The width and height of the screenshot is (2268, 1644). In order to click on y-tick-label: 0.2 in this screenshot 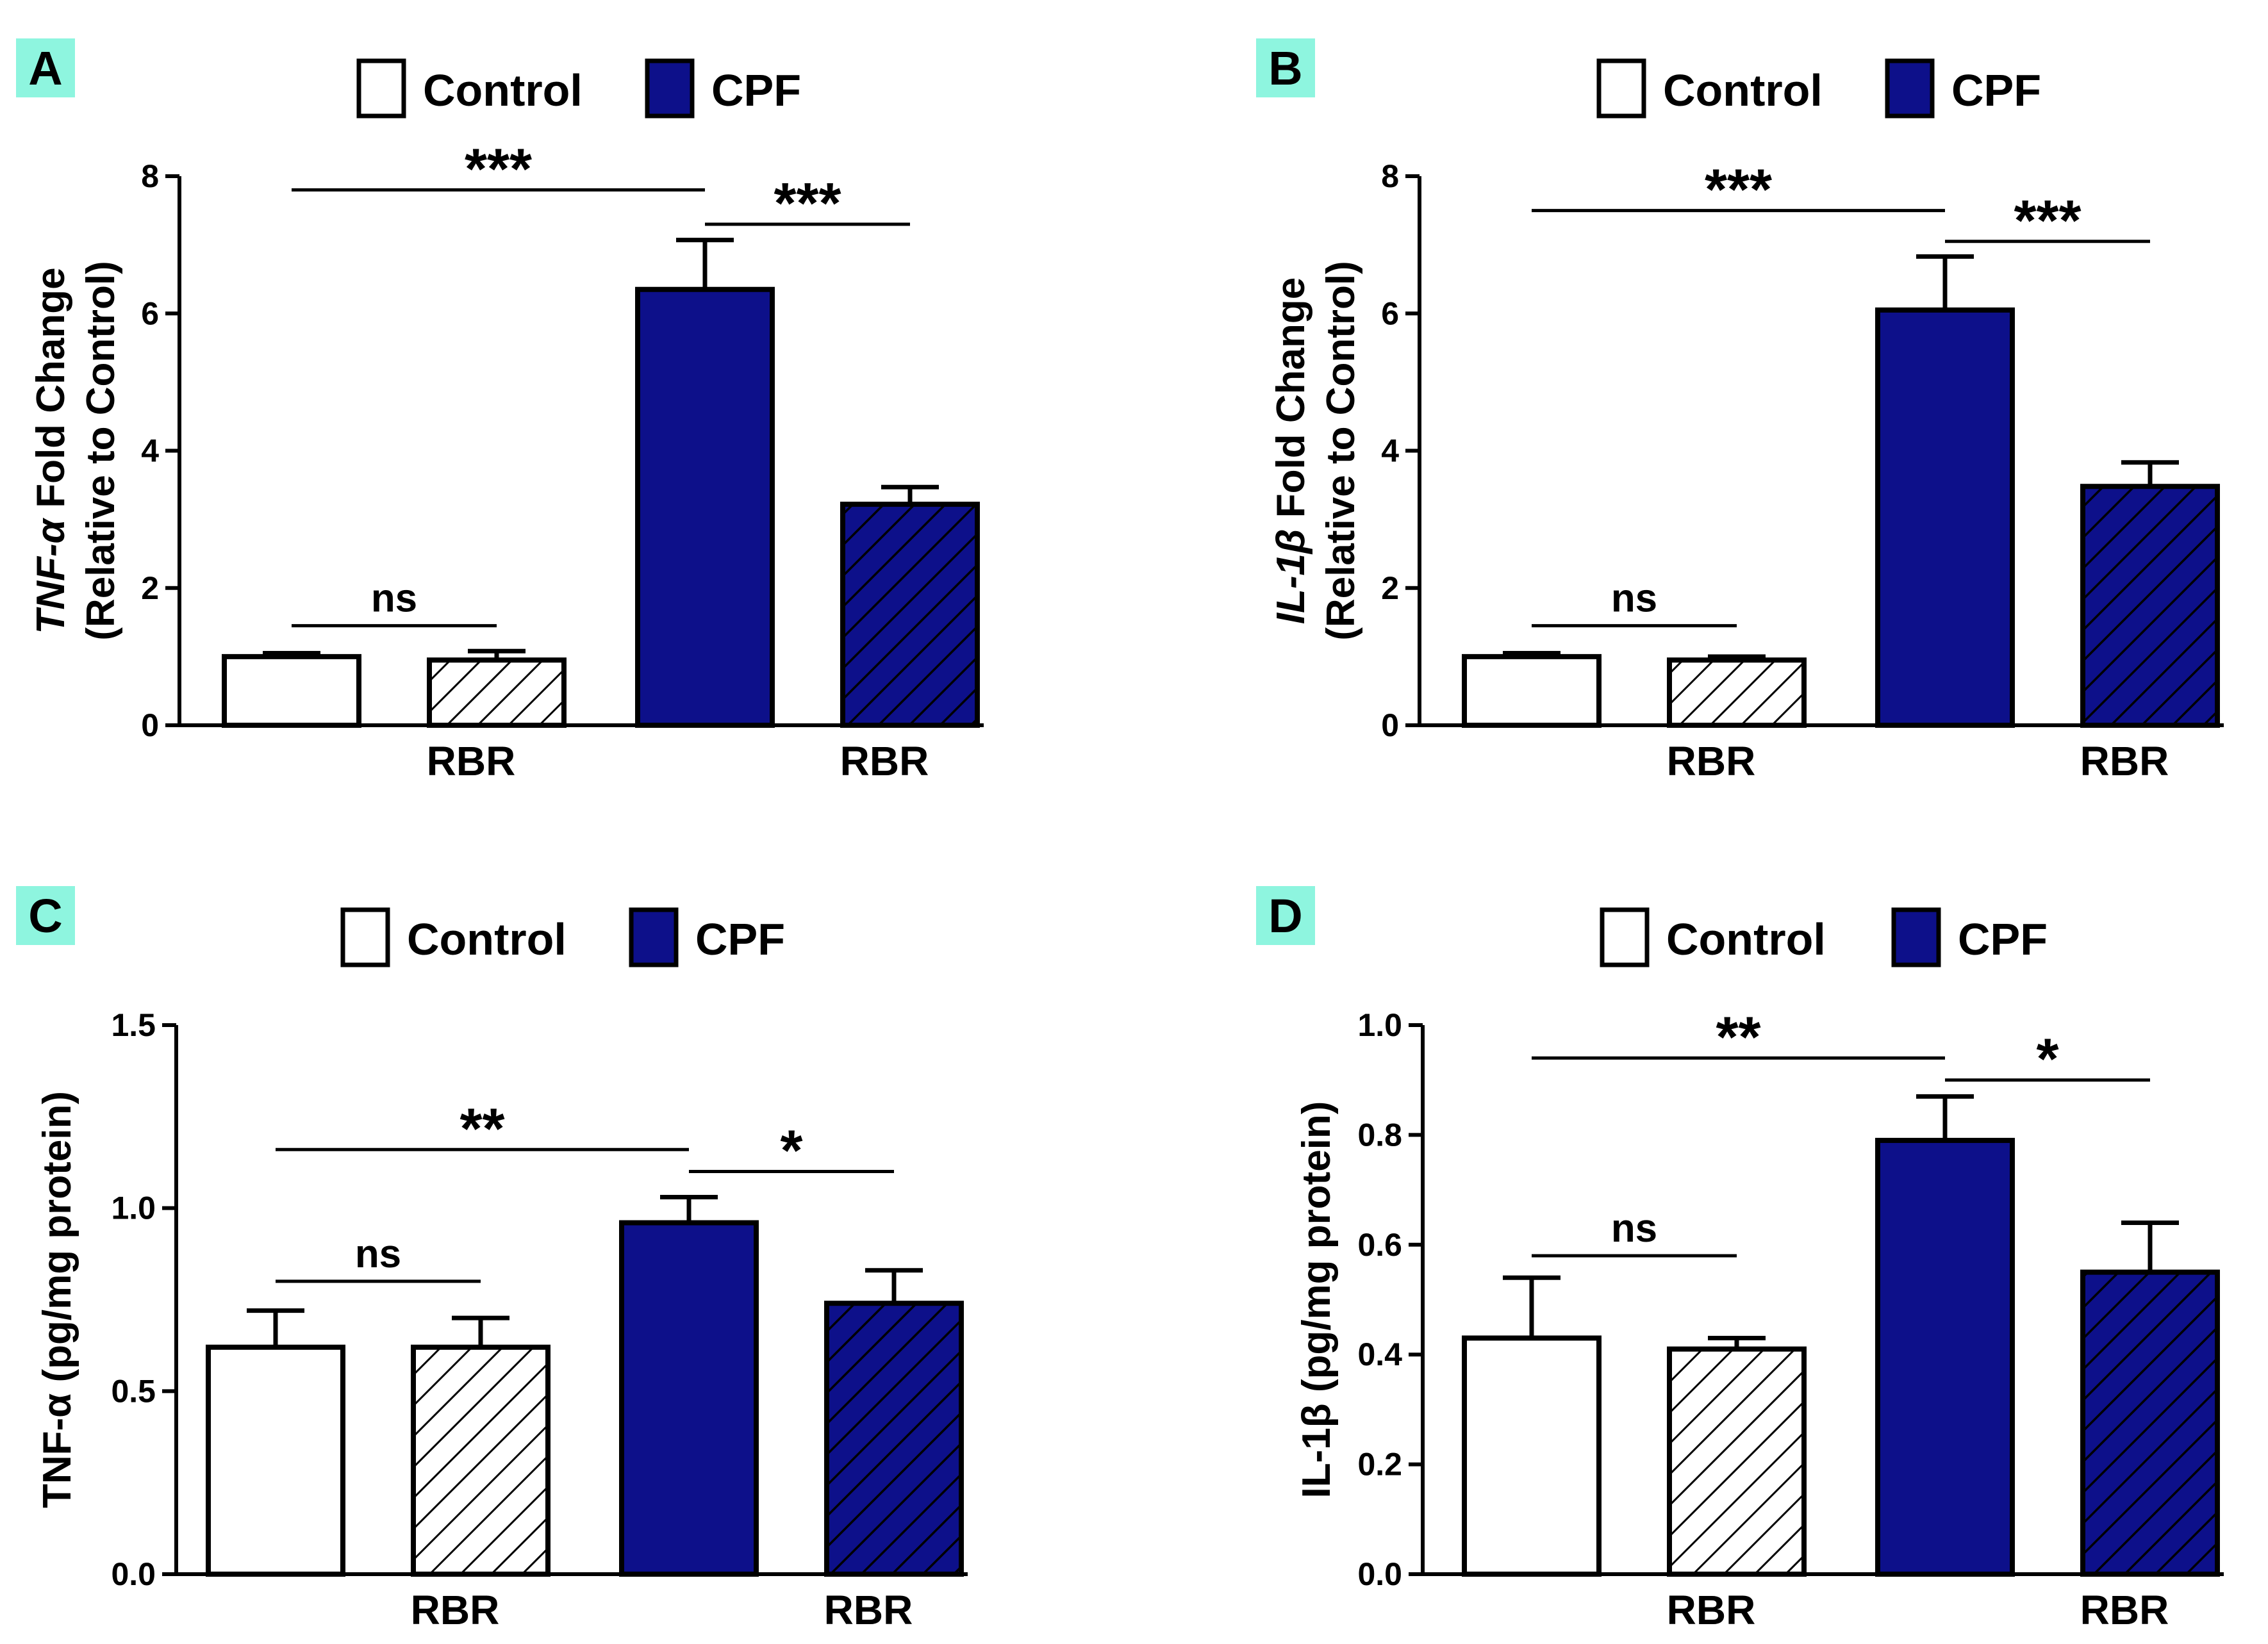, I will do `click(1379, 1465)`.